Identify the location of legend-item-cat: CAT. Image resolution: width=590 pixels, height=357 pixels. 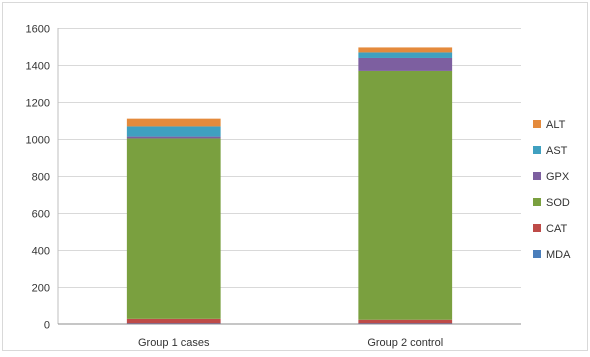
(550, 229).